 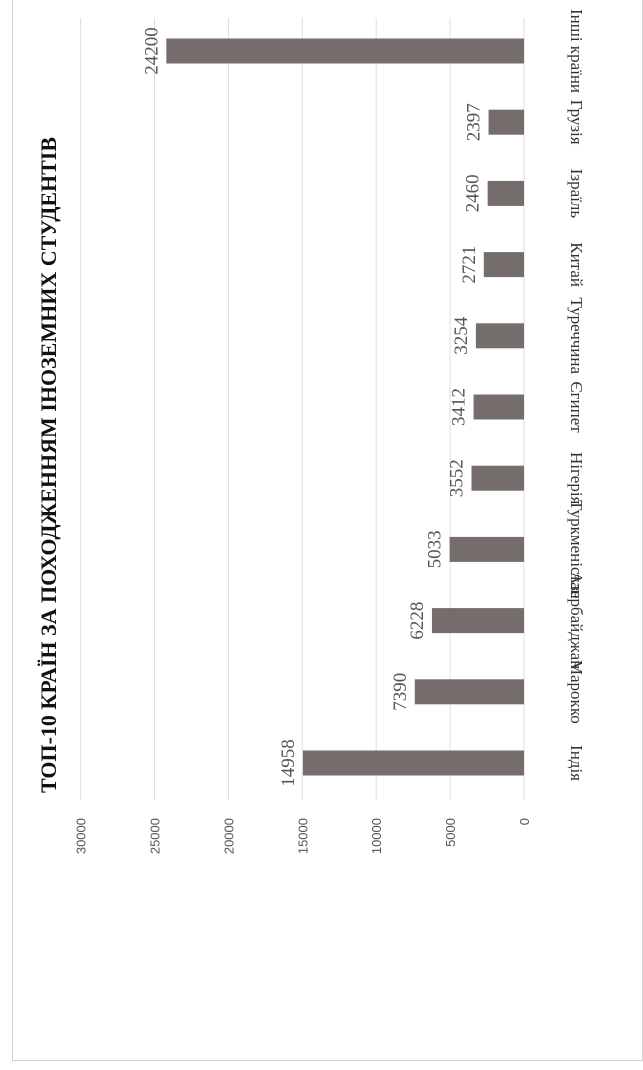 I want to click on value-tick-label: 30000, so click(x=81, y=836).